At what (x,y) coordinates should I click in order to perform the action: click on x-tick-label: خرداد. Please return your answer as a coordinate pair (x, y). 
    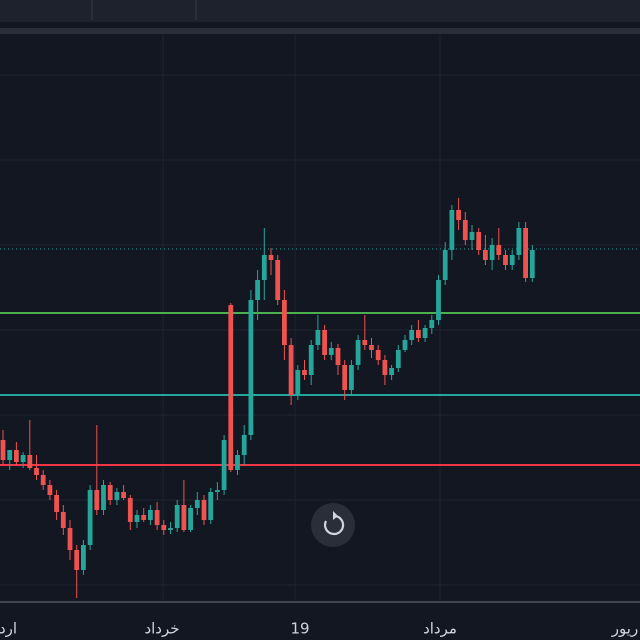
    Looking at the image, I should click on (161, 629).